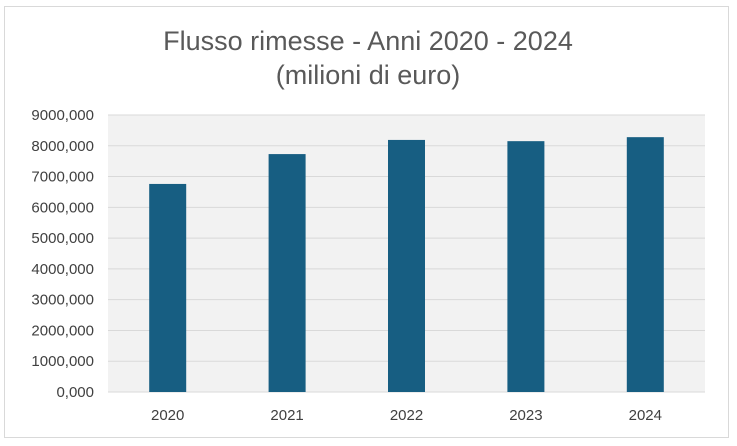 Image resolution: width=737 pixels, height=446 pixels. What do you see at coordinates (62, 238) in the screenshot?
I see `y-tick-label: 5000,000` at bounding box center [62, 238].